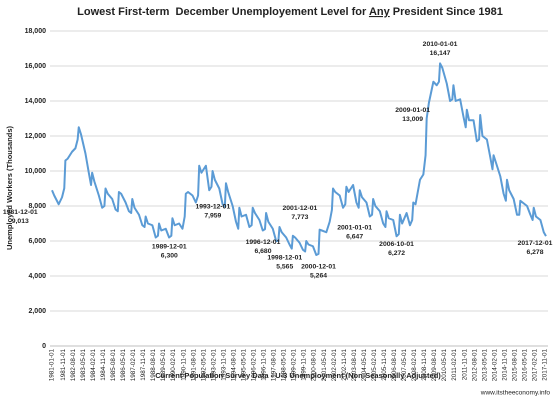 This screenshot has height=404, width=556. What do you see at coordinates (44, 346) in the screenshot?
I see `y-tick-label: 0` at bounding box center [44, 346].